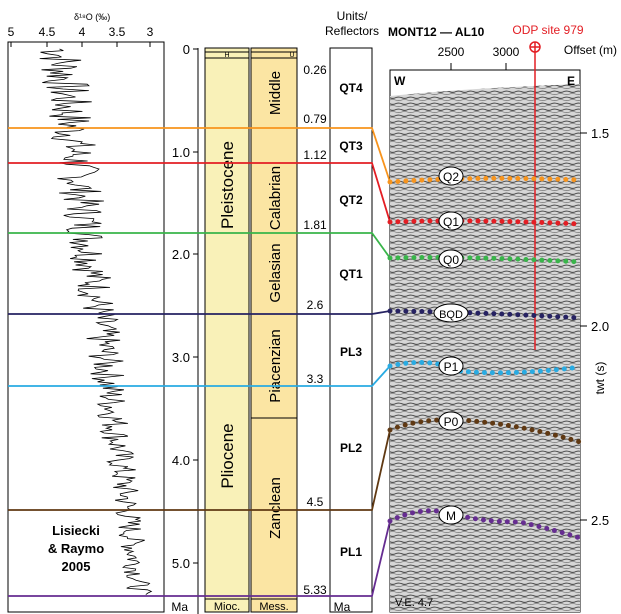 This screenshot has width=621, height=614. What do you see at coordinates (352, 16) in the screenshot?
I see `units-header: Units/` at bounding box center [352, 16].